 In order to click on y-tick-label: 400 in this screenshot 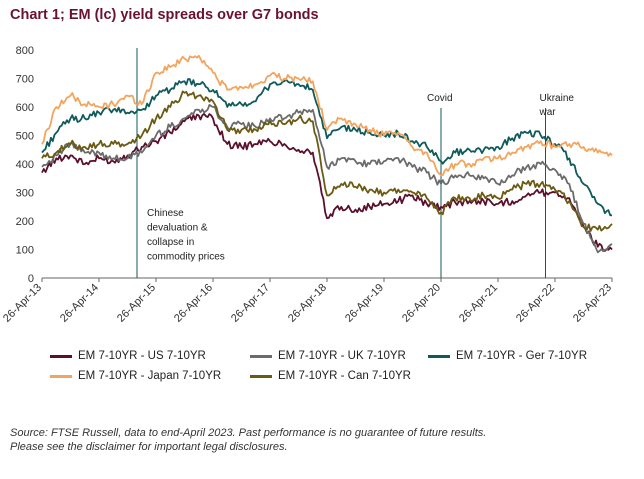, I will do `click(25, 165)`.